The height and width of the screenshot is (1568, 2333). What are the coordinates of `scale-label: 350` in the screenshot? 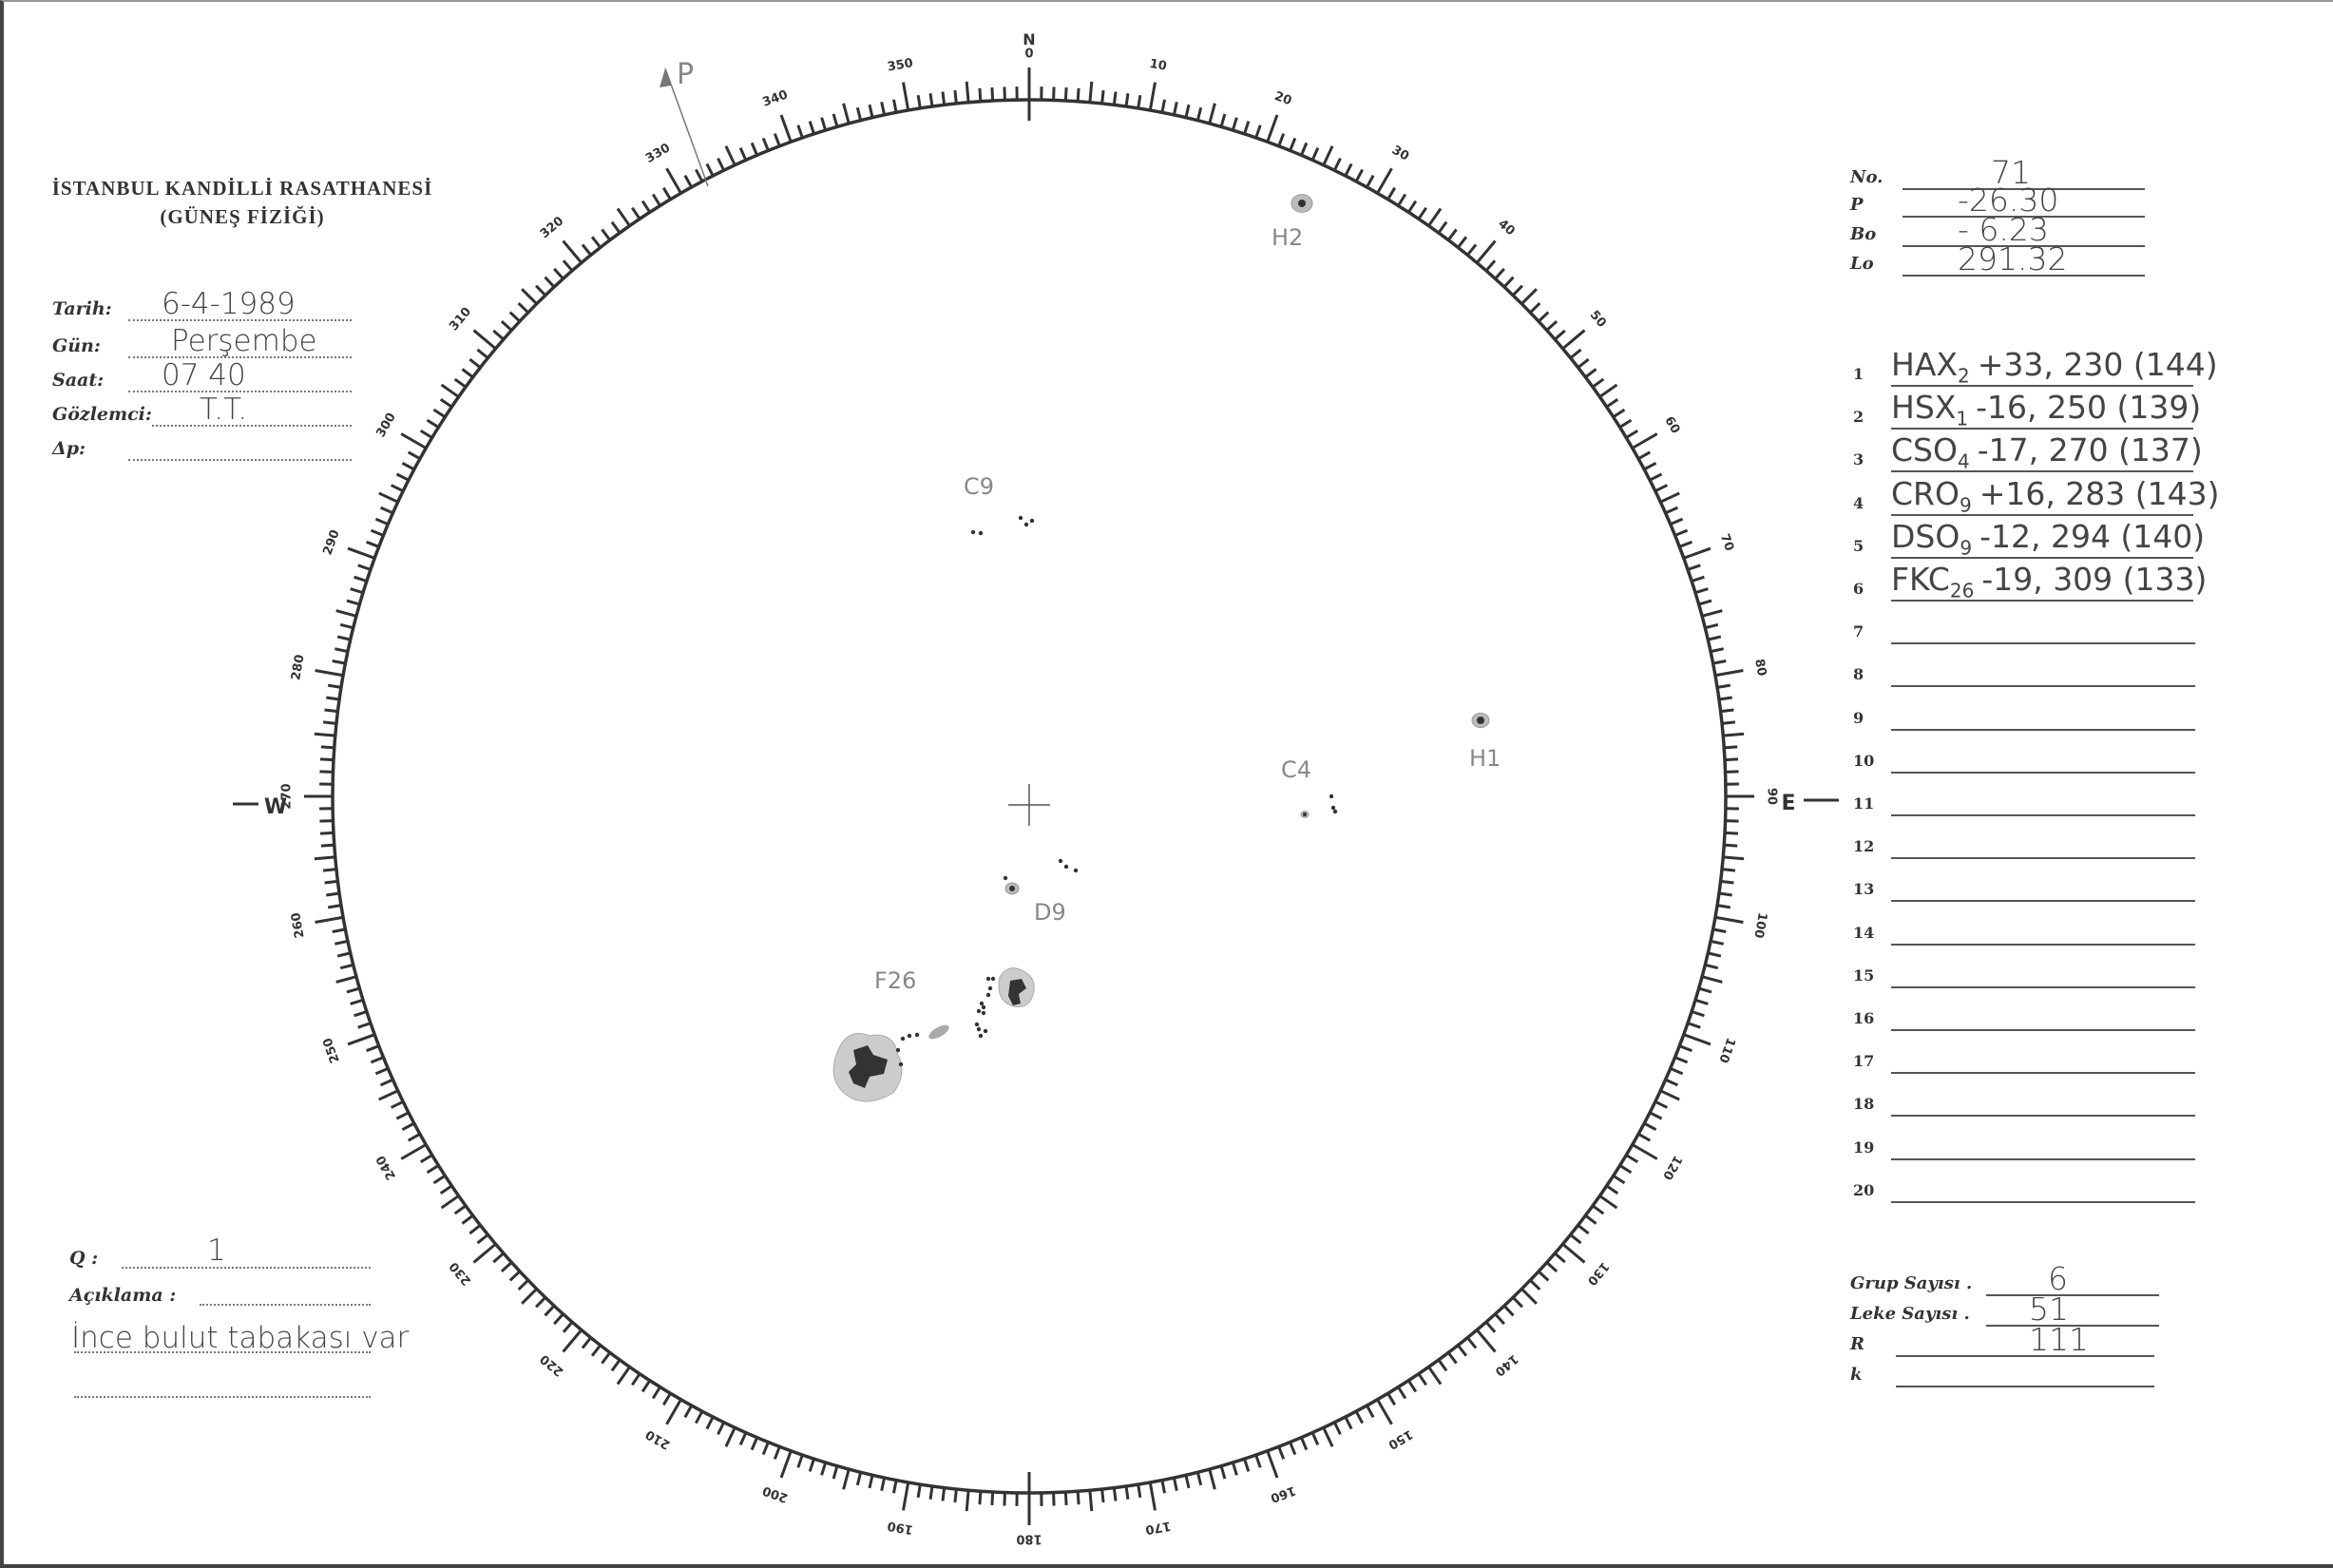 It's located at (901, 65).